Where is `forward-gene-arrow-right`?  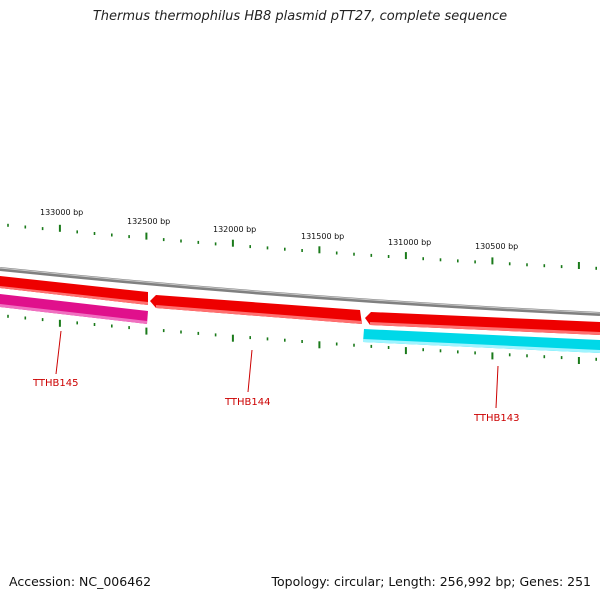 forward-gene-arrow-right is located at coordinates (482, 323).